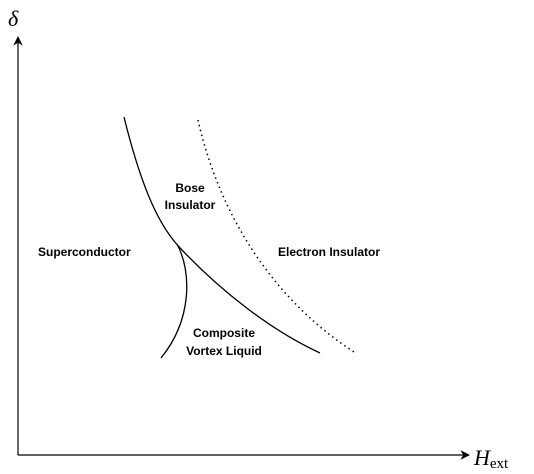 The height and width of the screenshot is (474, 534). What do you see at coordinates (190, 188) in the screenshot?
I see `bose-label: Bose` at bounding box center [190, 188].